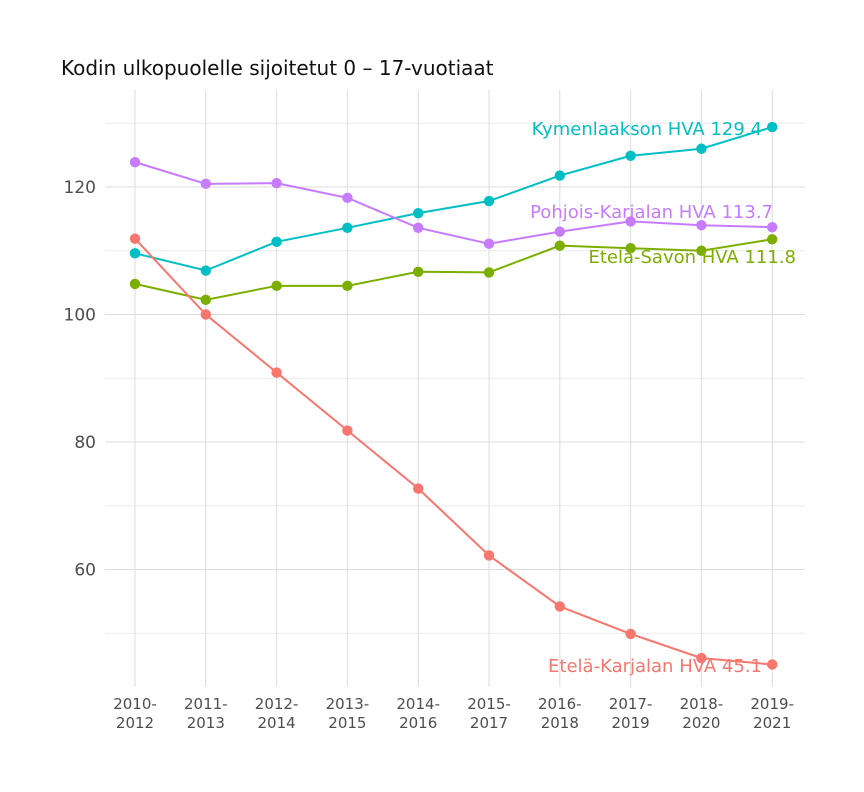 The height and width of the screenshot is (792, 864). I want to click on x-tick-label: 2014-2016, so click(418, 713).